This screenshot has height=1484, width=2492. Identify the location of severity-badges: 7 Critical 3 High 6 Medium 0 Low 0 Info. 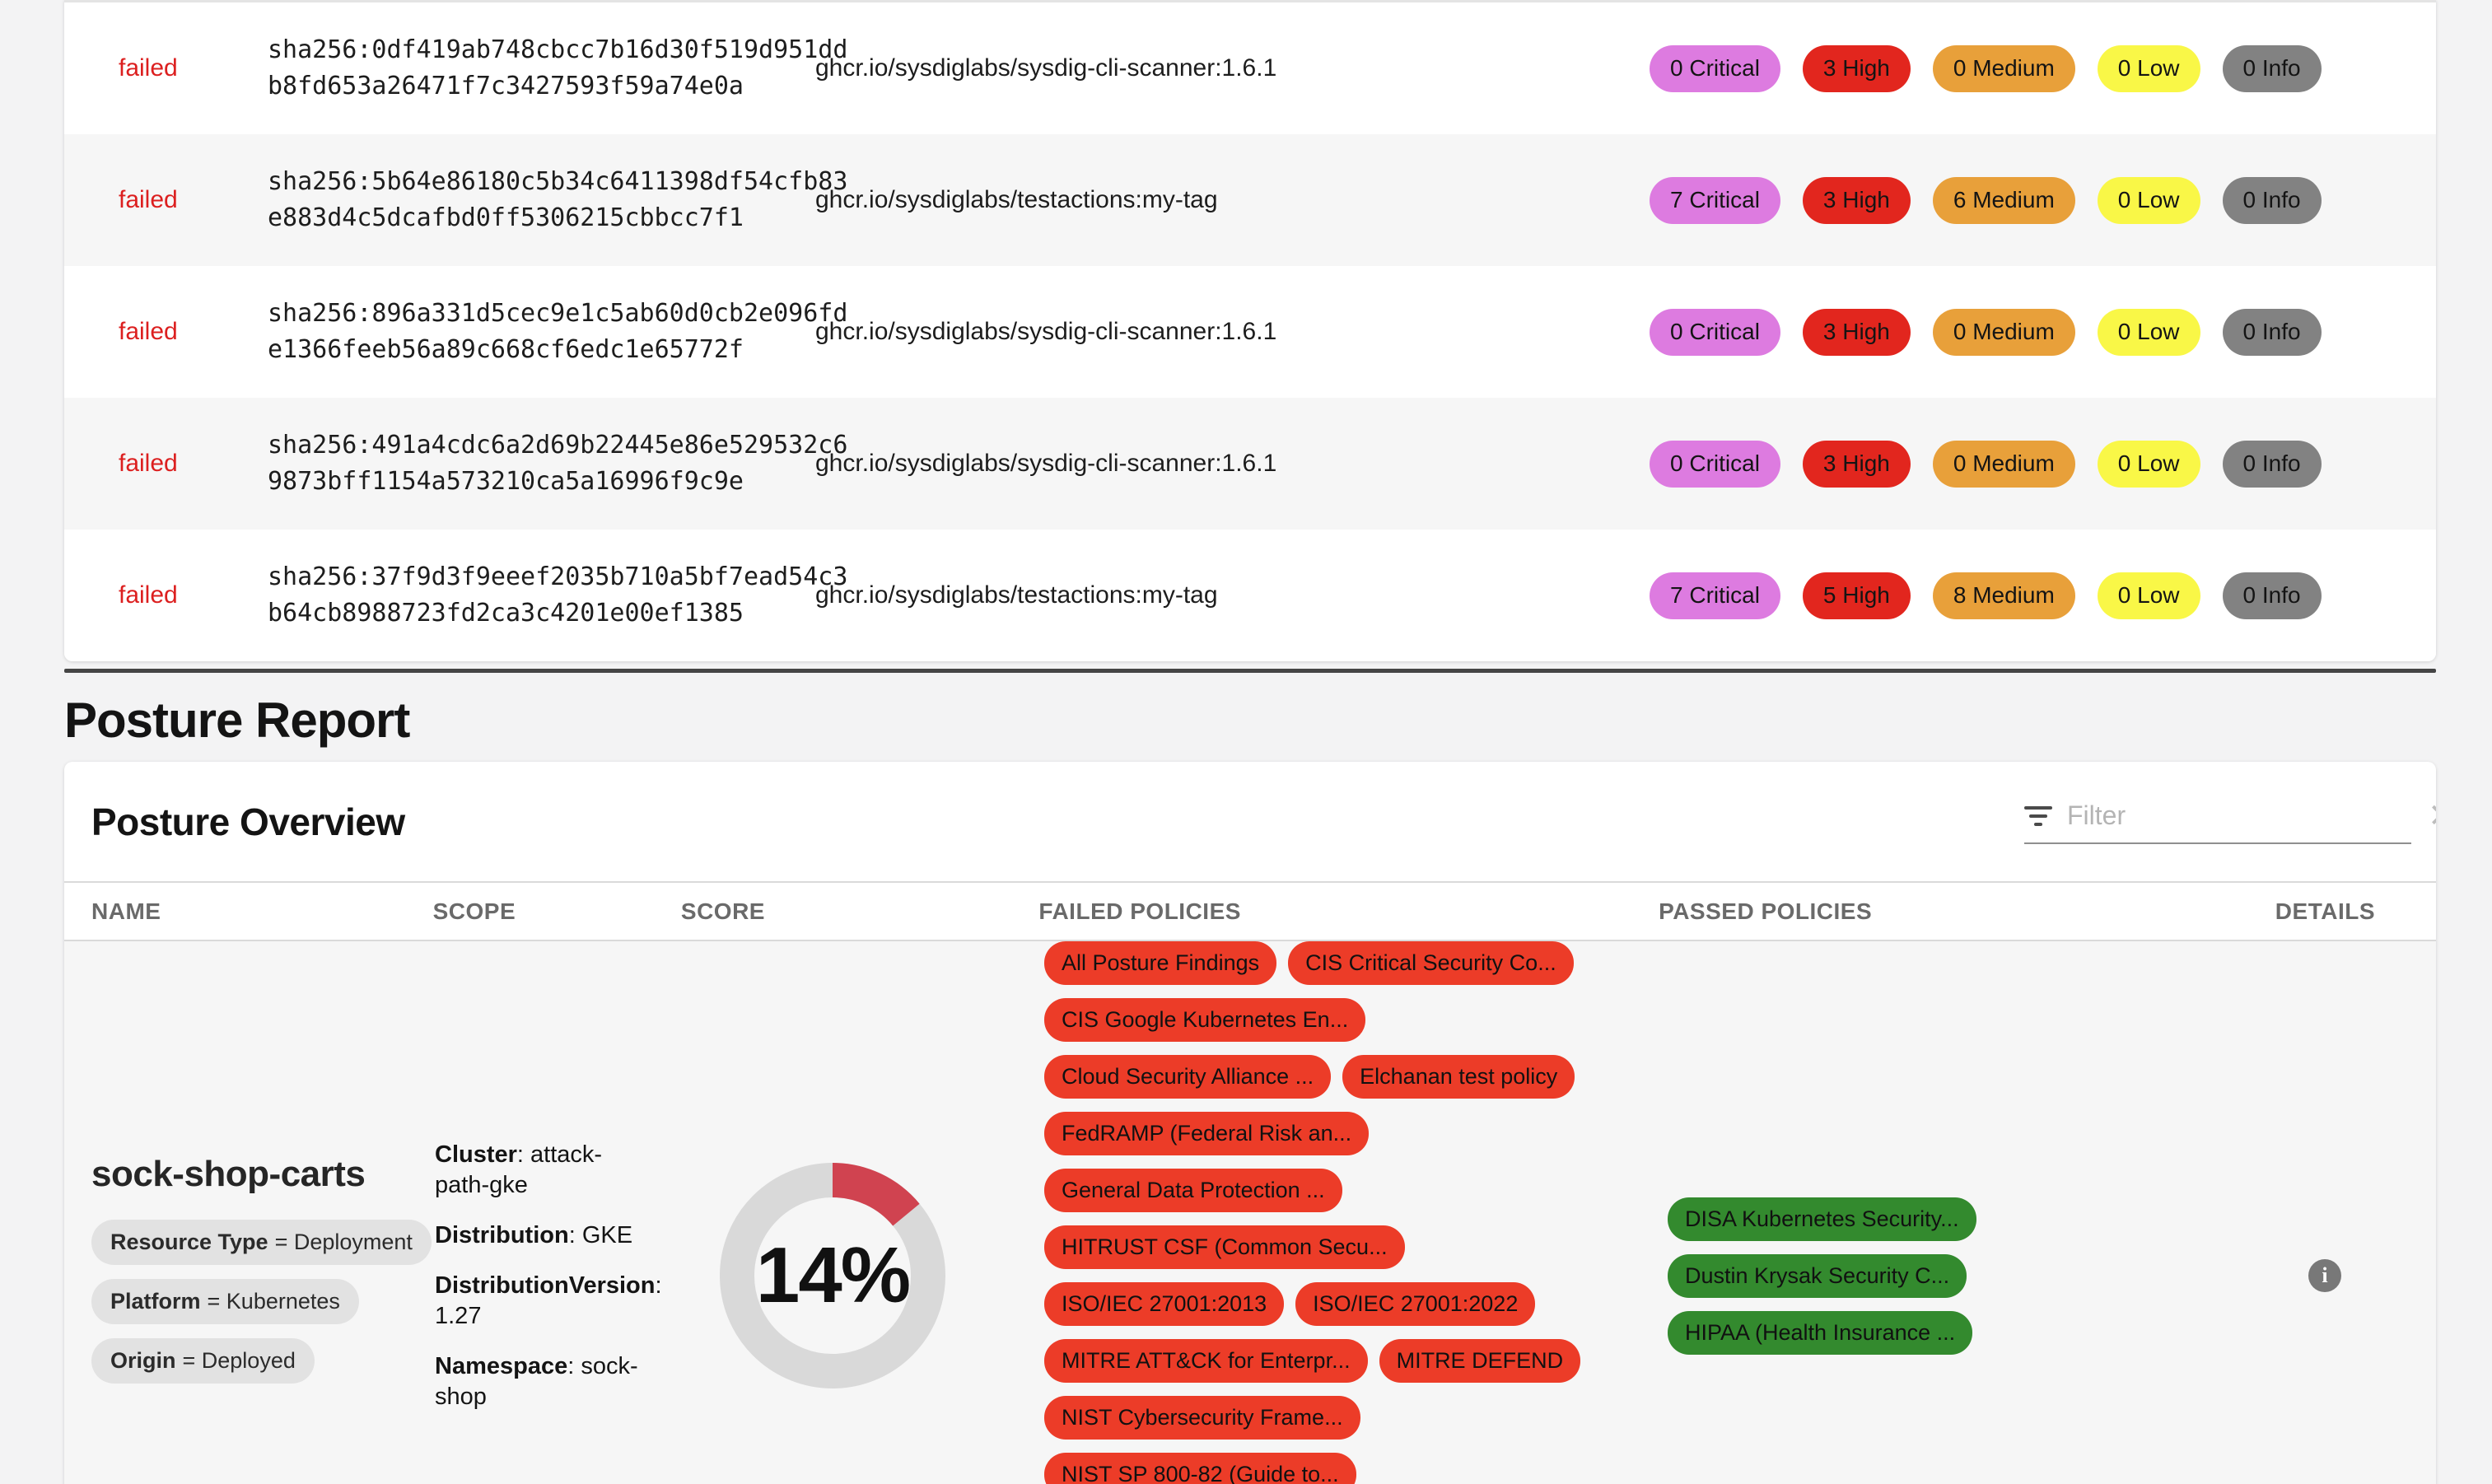
(1986, 200).